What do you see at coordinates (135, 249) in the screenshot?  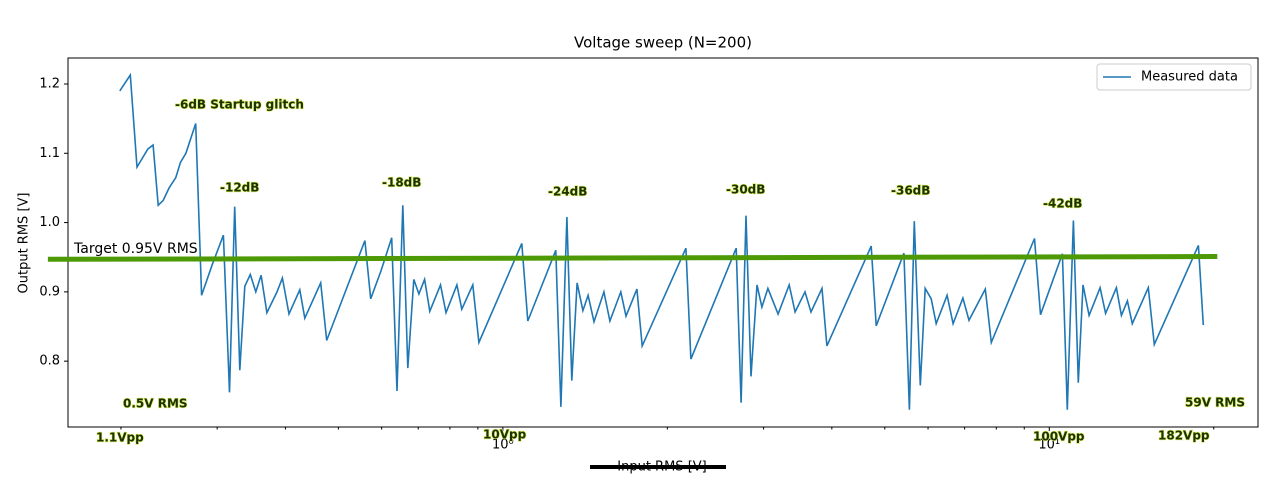 I see `target-label: Target 0.95V RMS` at bounding box center [135, 249].